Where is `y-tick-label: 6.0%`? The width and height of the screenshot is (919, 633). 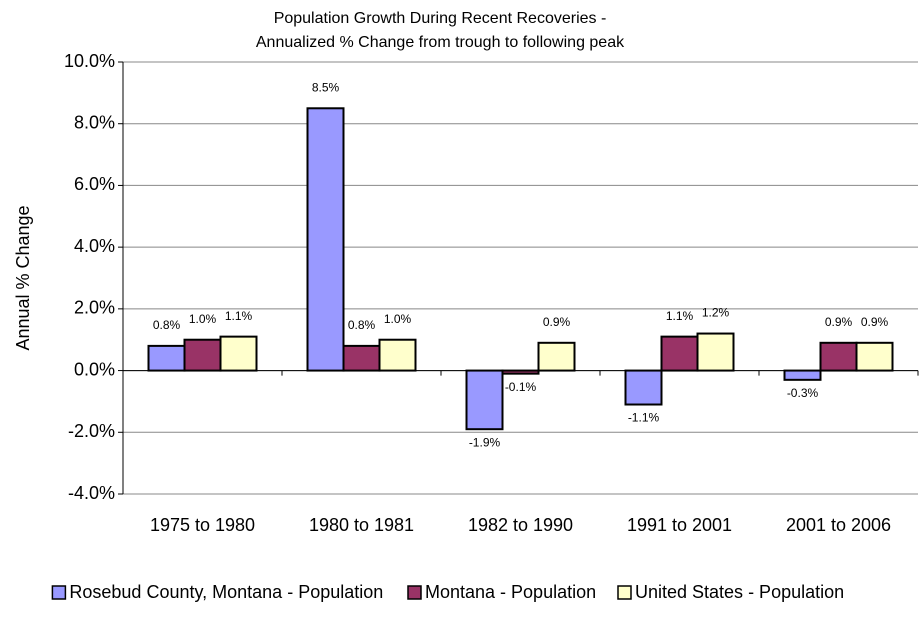 y-tick-label: 6.0% is located at coordinates (94, 184).